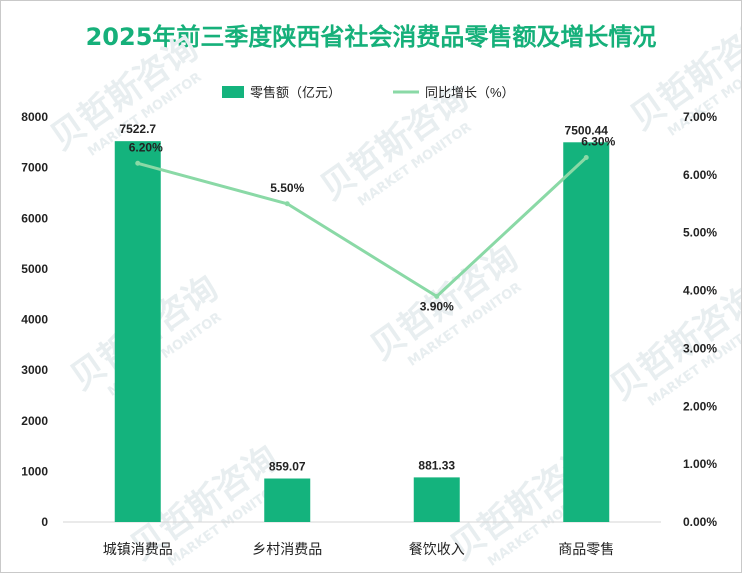 This screenshot has height=573, width=742. What do you see at coordinates (587, 130) in the screenshot?
I see `bar-data-label: 7500.44` at bounding box center [587, 130].